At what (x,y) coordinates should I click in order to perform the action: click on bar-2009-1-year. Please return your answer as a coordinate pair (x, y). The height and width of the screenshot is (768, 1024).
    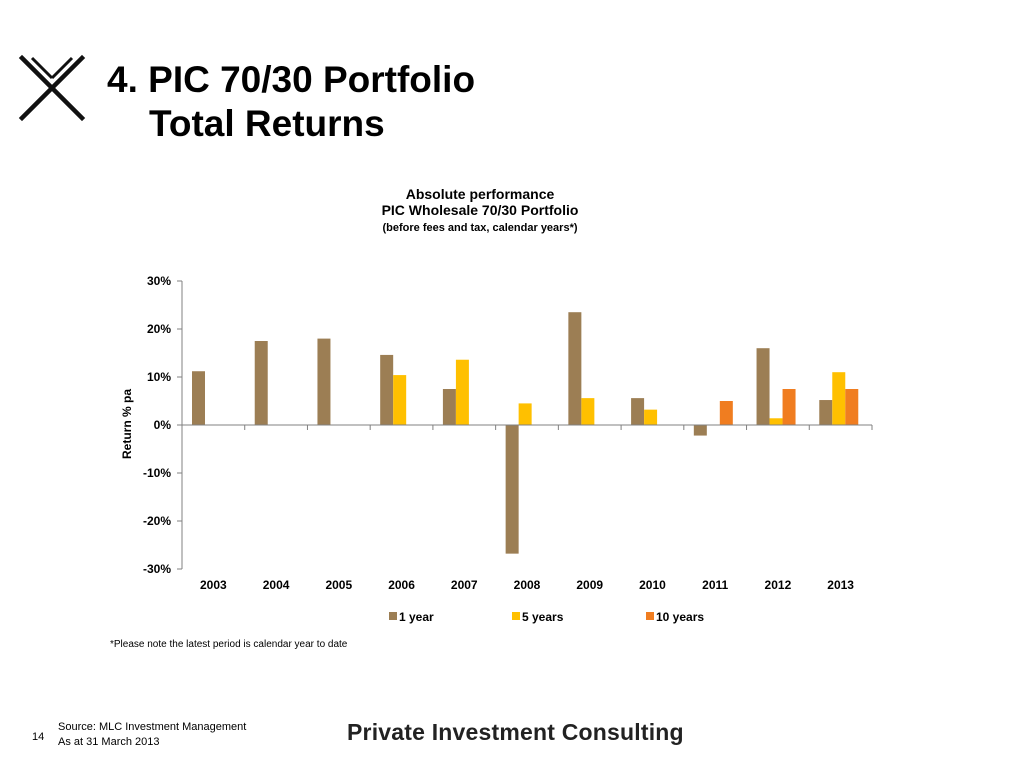
    Looking at the image, I should click on (575, 368).